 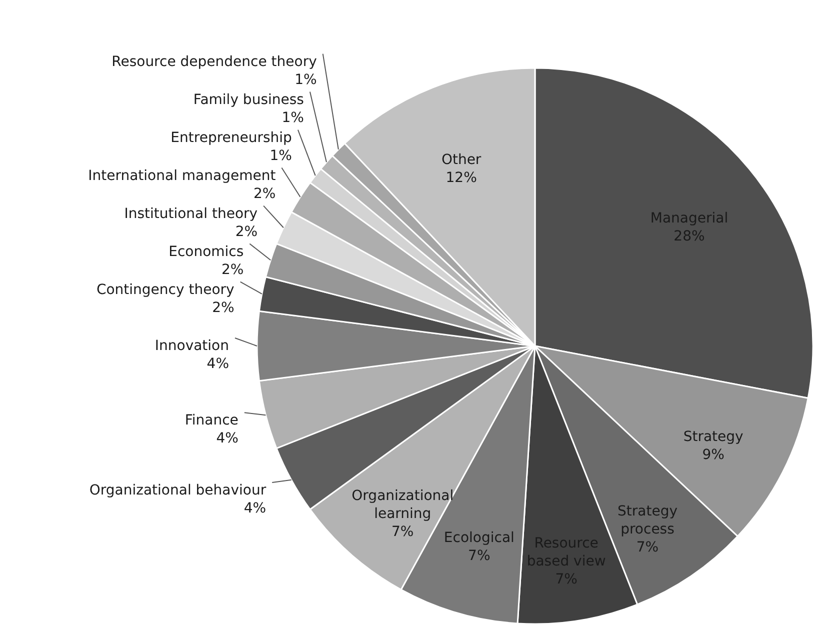 I want to click on data-label: 12%, so click(x=461, y=178).